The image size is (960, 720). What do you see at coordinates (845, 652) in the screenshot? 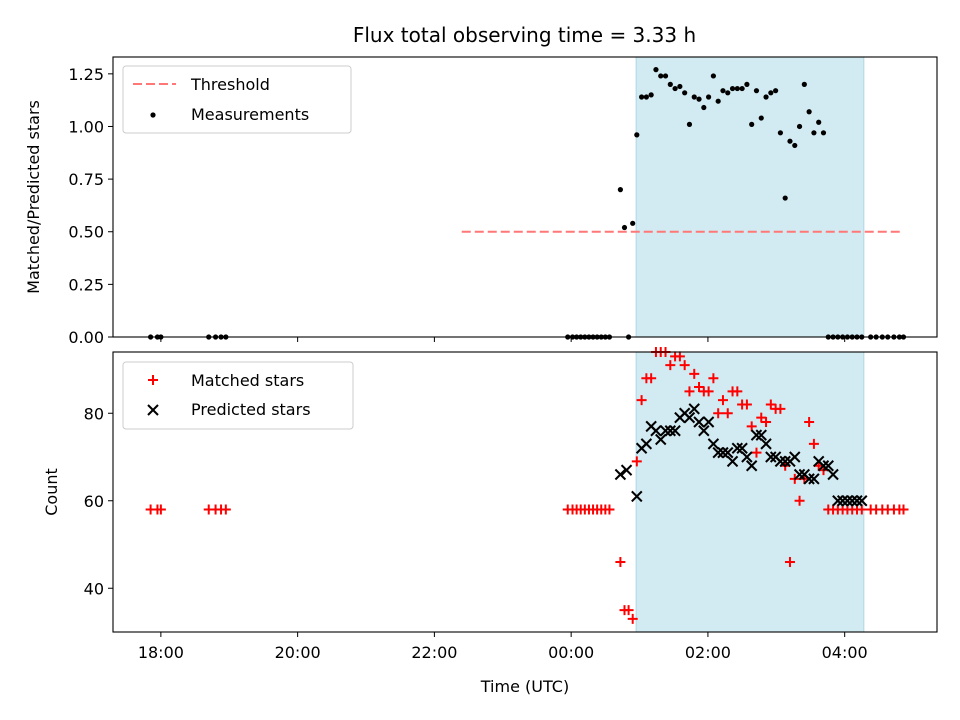
I see `x-tick-label: 04:00` at bounding box center [845, 652].